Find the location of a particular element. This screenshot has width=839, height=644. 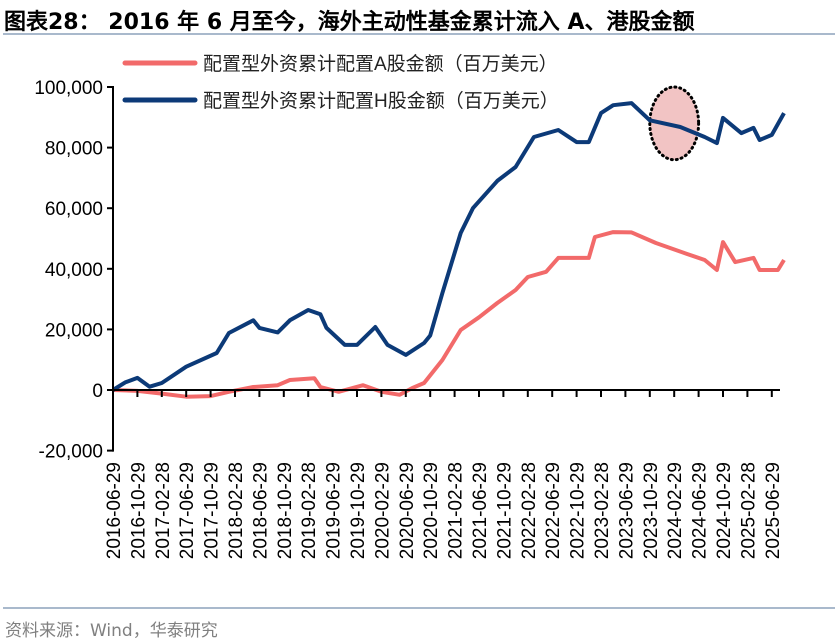

y-tick-label: 40,000 is located at coordinates (74, 270).